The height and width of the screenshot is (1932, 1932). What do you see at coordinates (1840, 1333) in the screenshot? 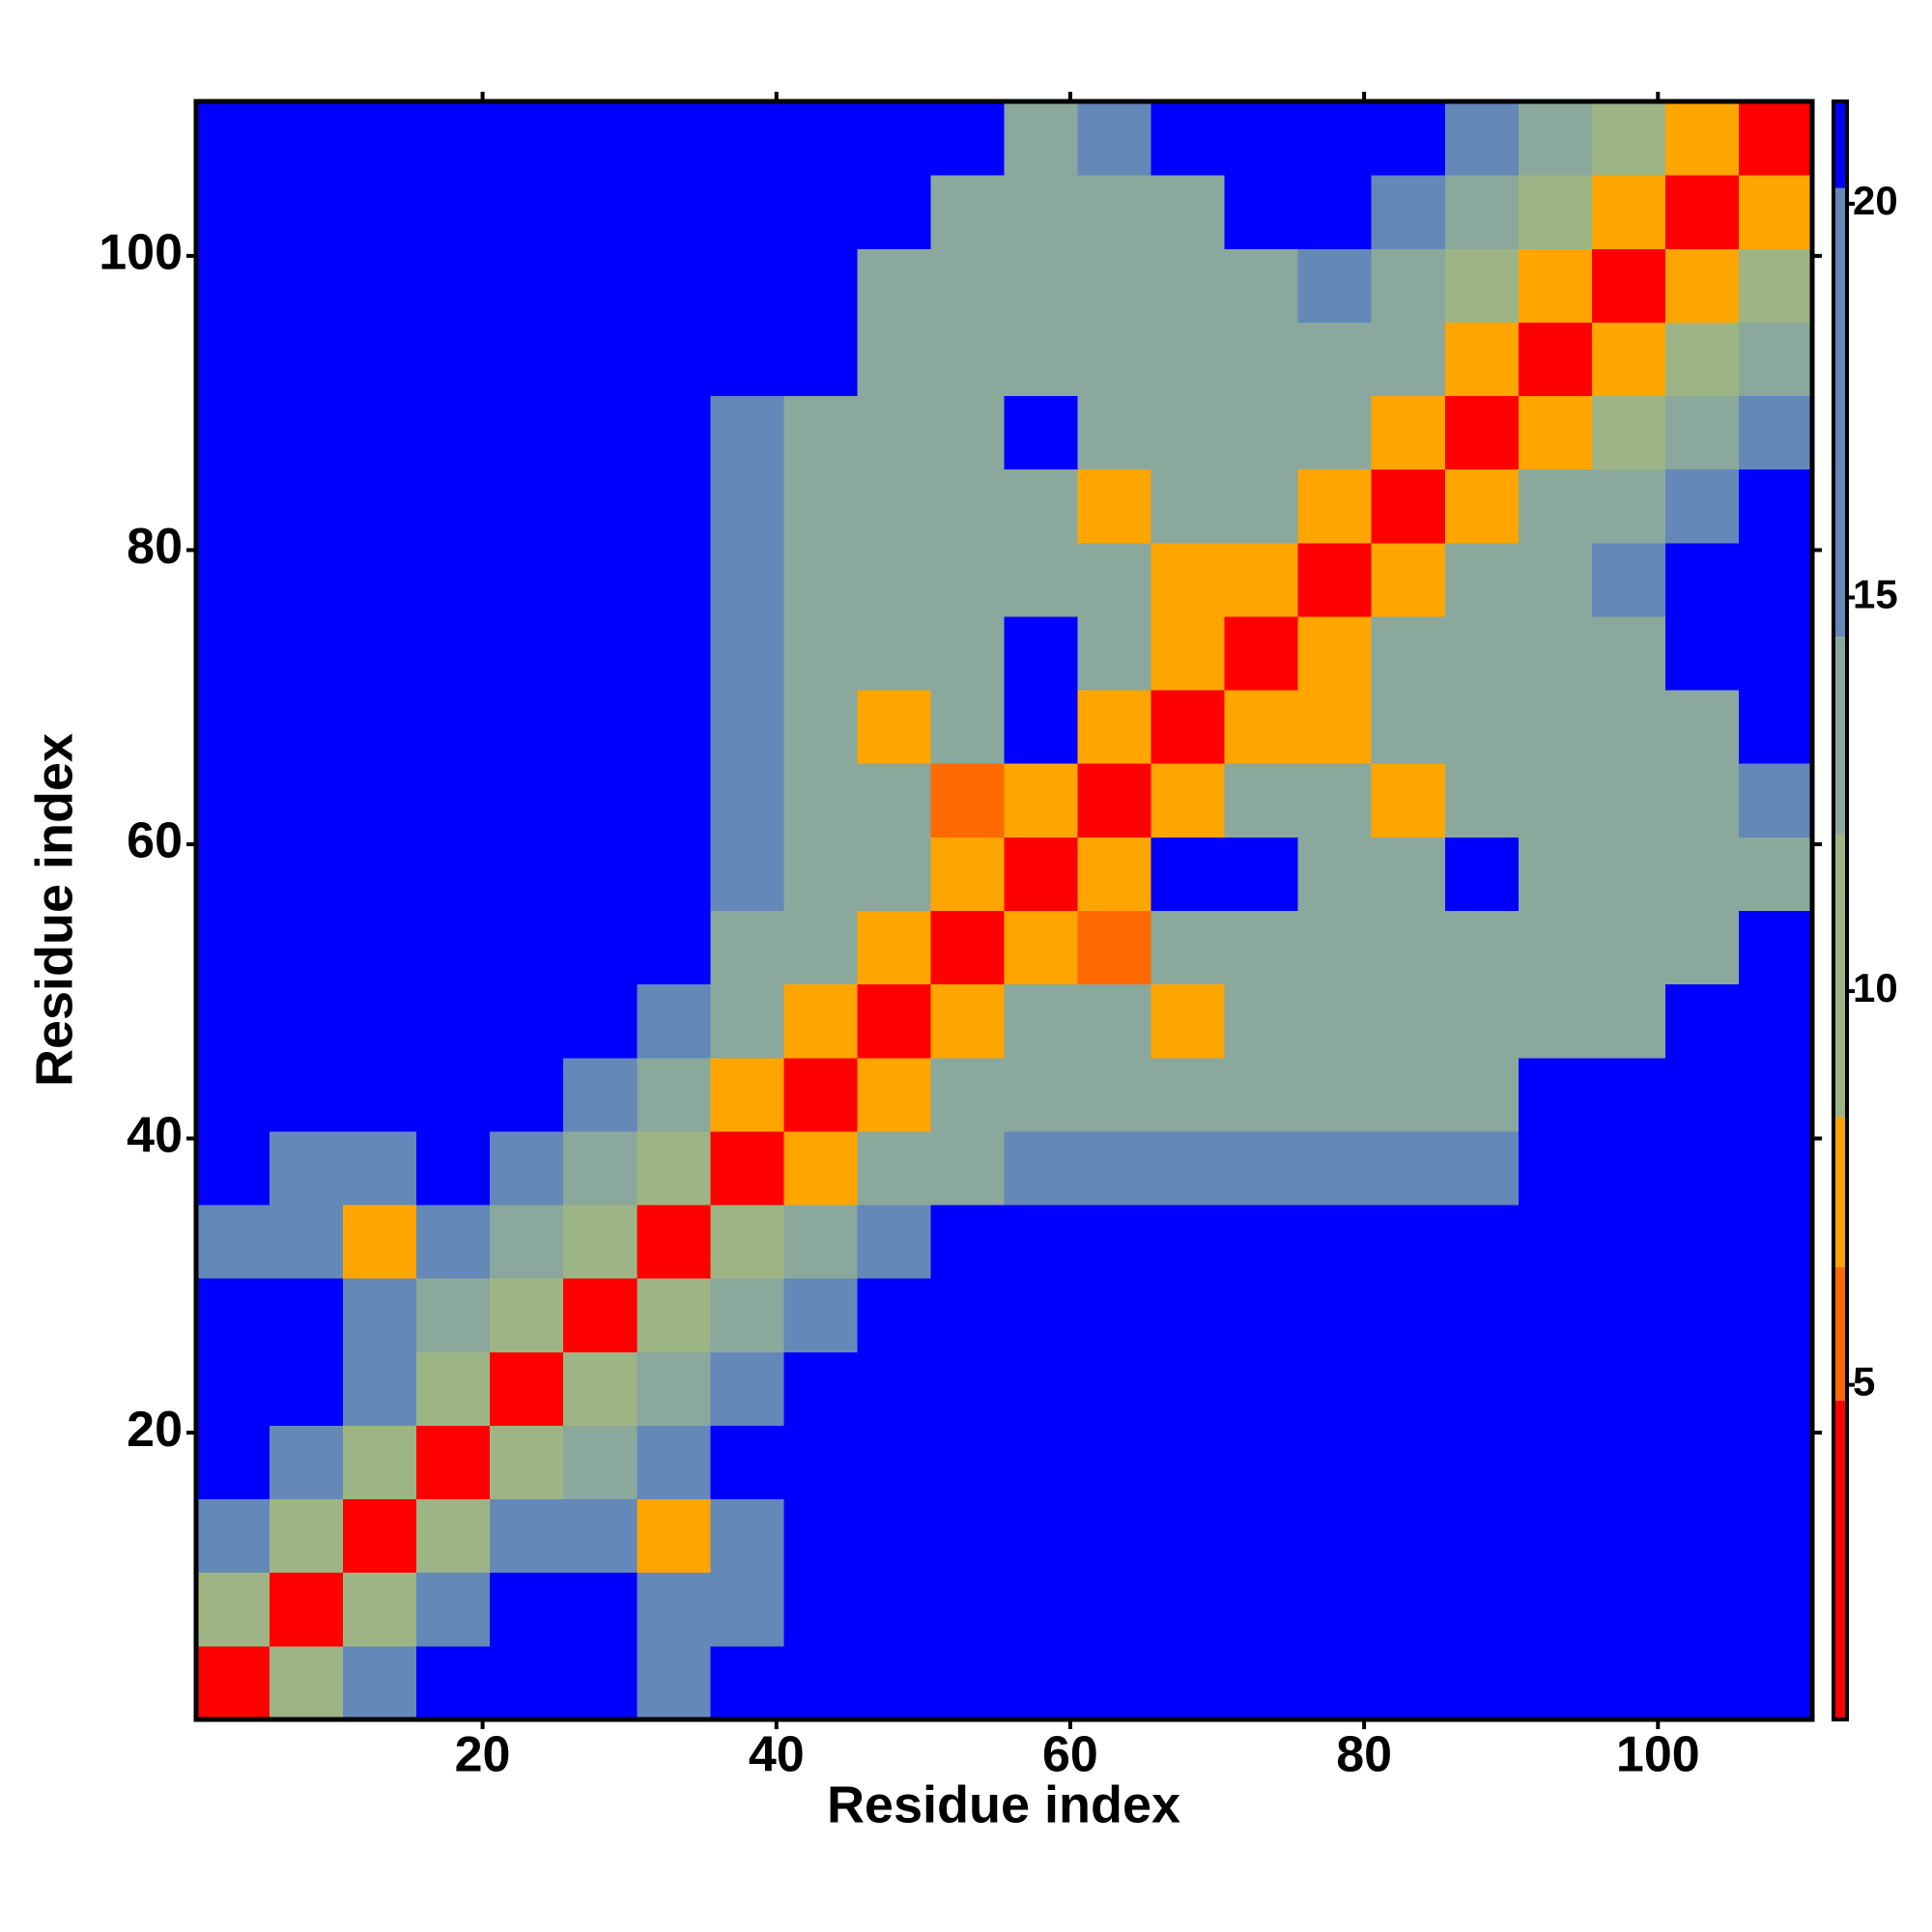
I see `colorbar-band` at bounding box center [1840, 1333].